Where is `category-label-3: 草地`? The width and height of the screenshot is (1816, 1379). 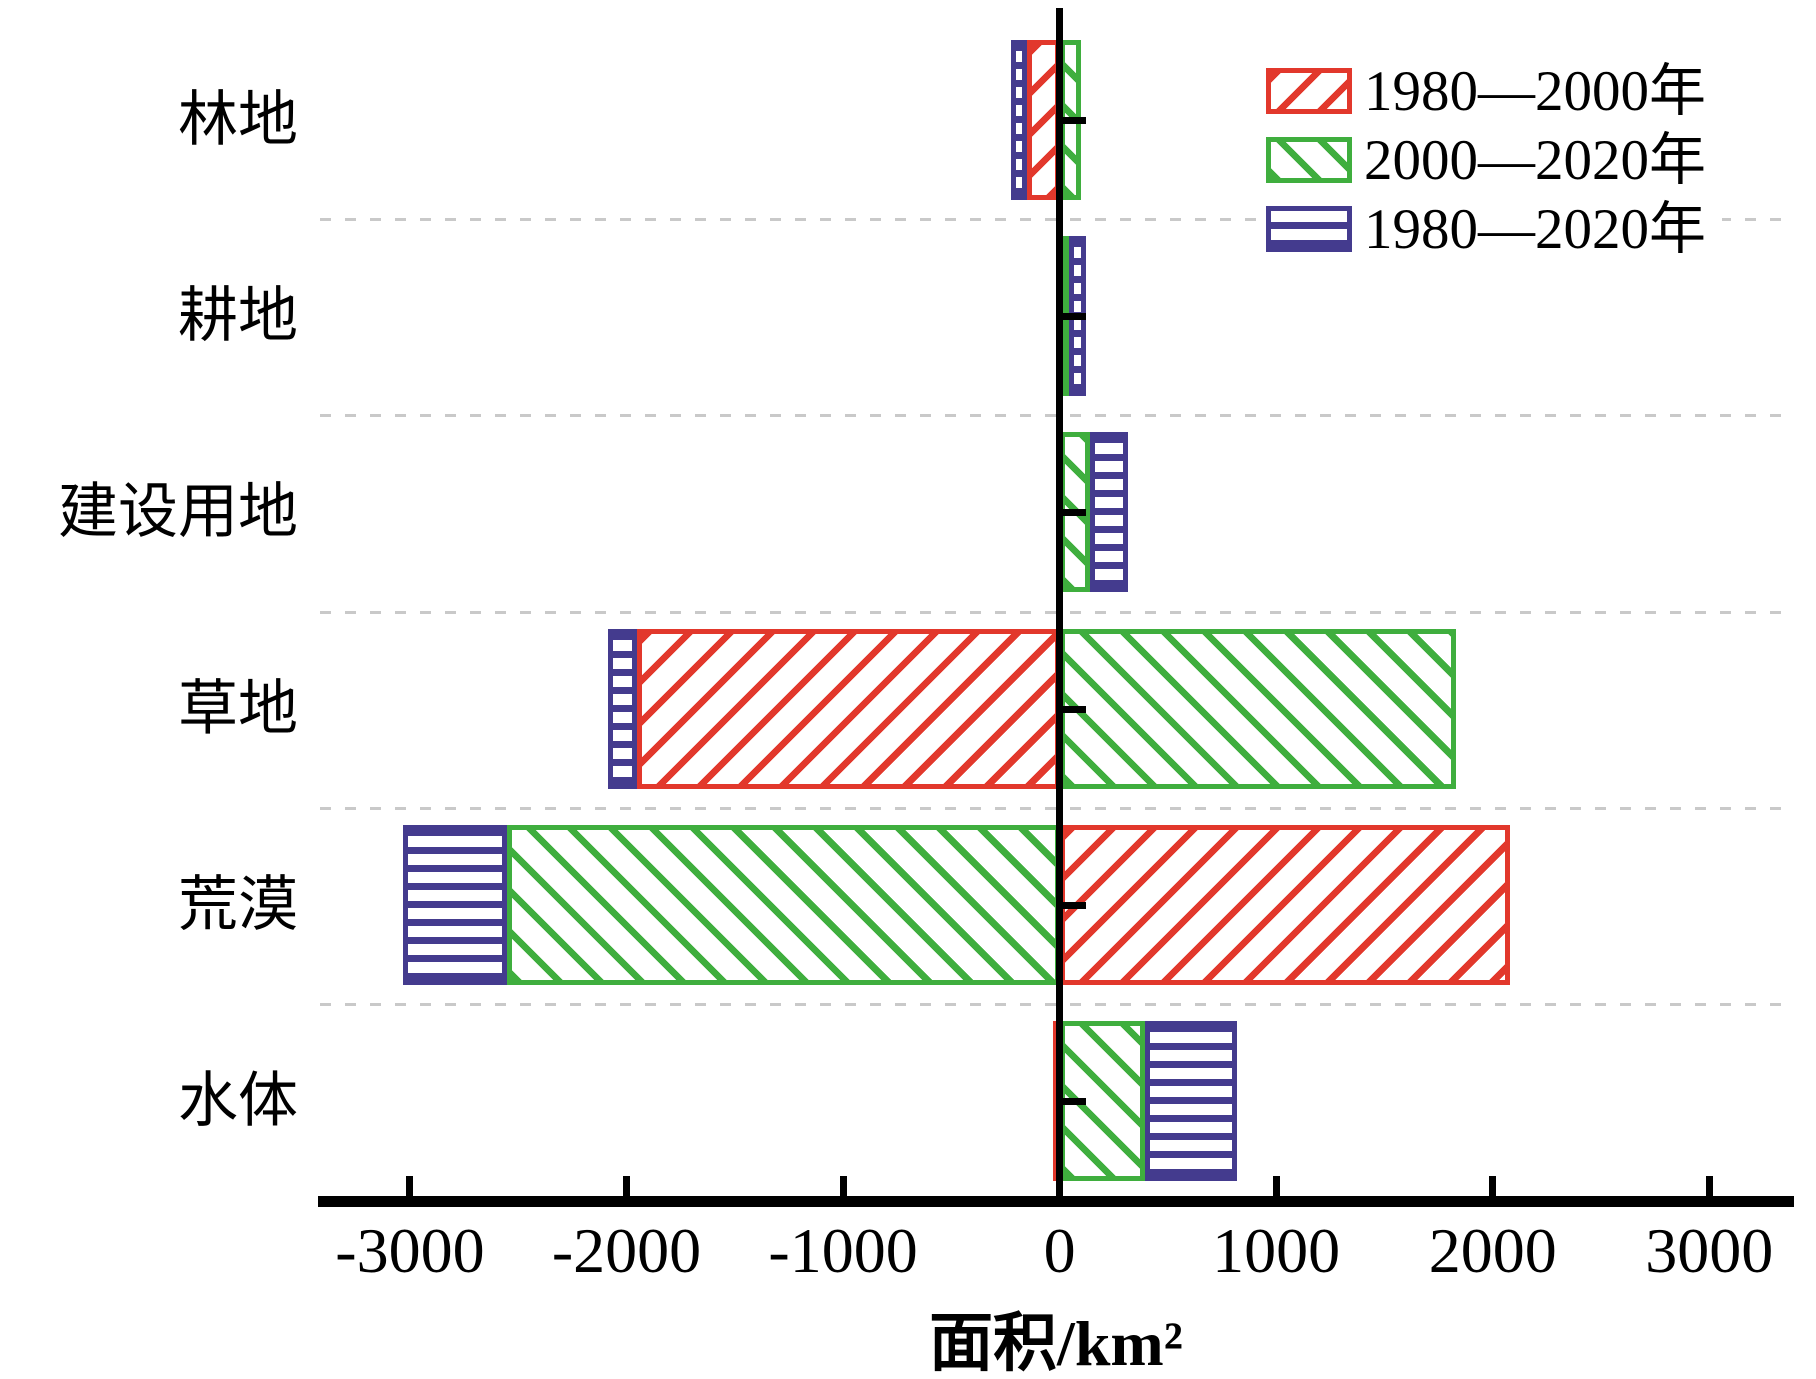 category-label-3: 草地 is located at coordinates (238, 709).